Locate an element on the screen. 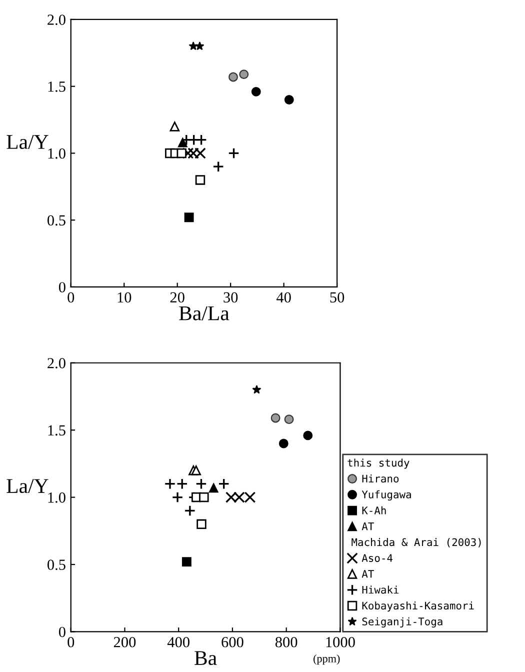 This screenshot has width=525, height=672. x-axis-title: Ba is located at coordinates (205, 658).